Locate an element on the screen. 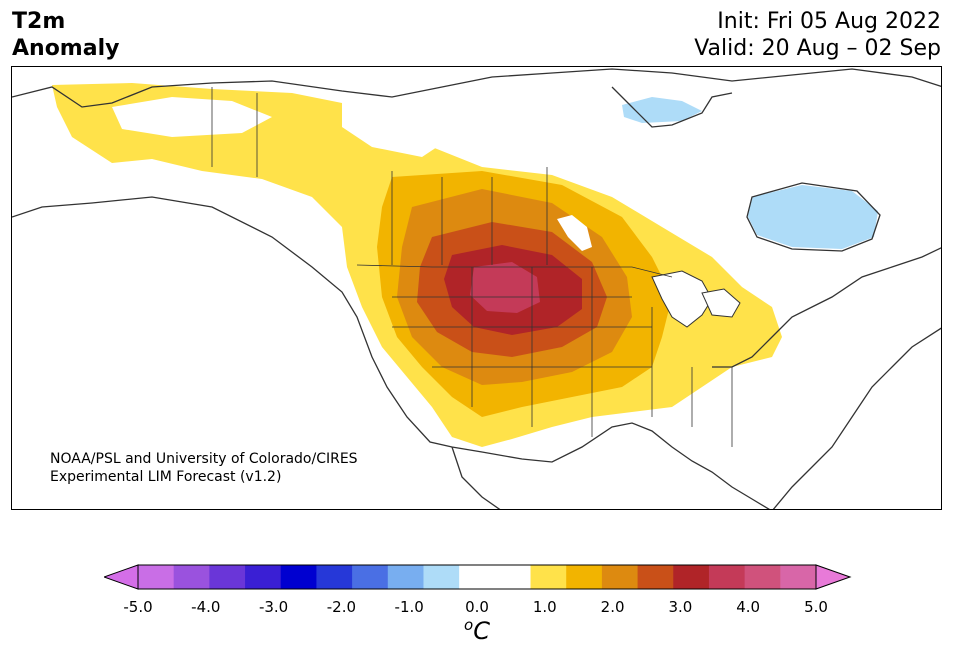  init-date: Init: Fri 05 Aug 2022 is located at coordinates (829, 21).